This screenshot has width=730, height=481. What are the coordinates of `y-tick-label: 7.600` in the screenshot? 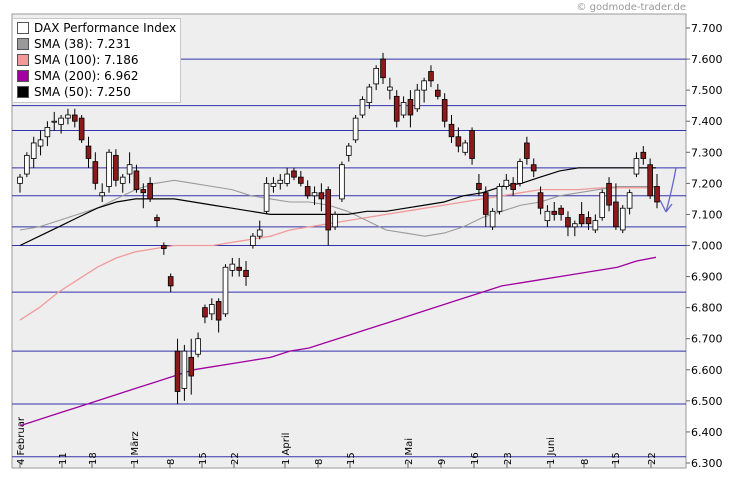 It's located at (707, 59).